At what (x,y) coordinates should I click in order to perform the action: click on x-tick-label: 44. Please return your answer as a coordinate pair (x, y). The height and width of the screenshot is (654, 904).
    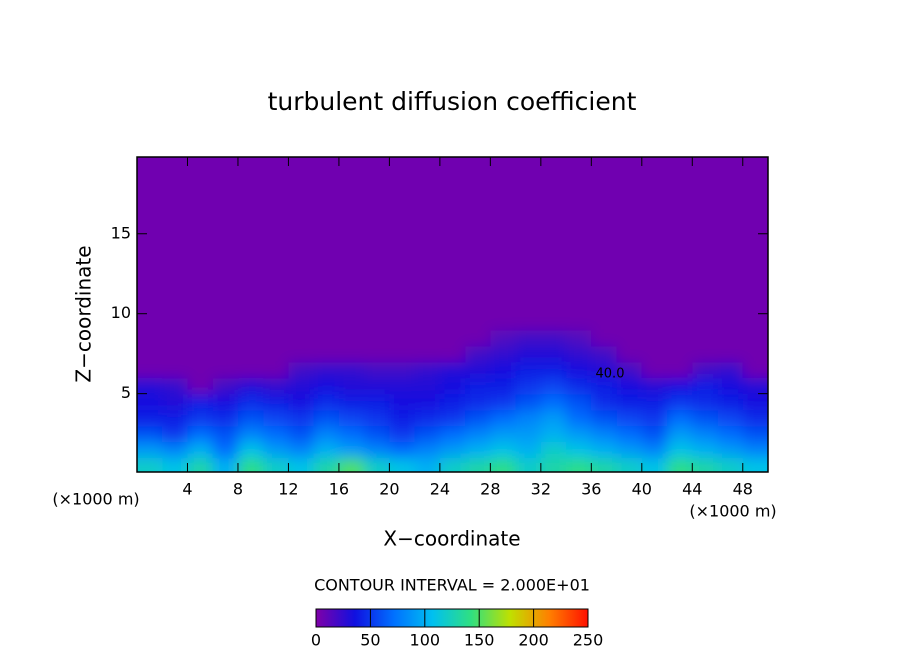
    Looking at the image, I should click on (692, 489).